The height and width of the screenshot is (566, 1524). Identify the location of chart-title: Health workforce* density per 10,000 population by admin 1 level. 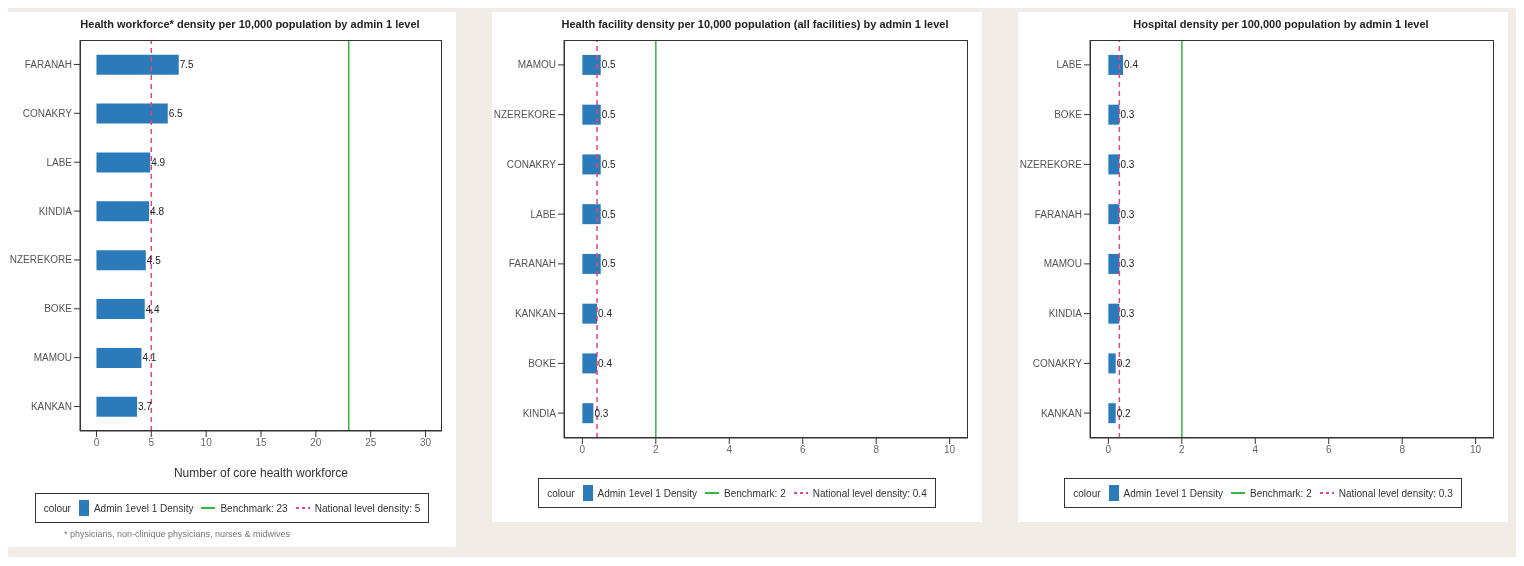
(250, 24).